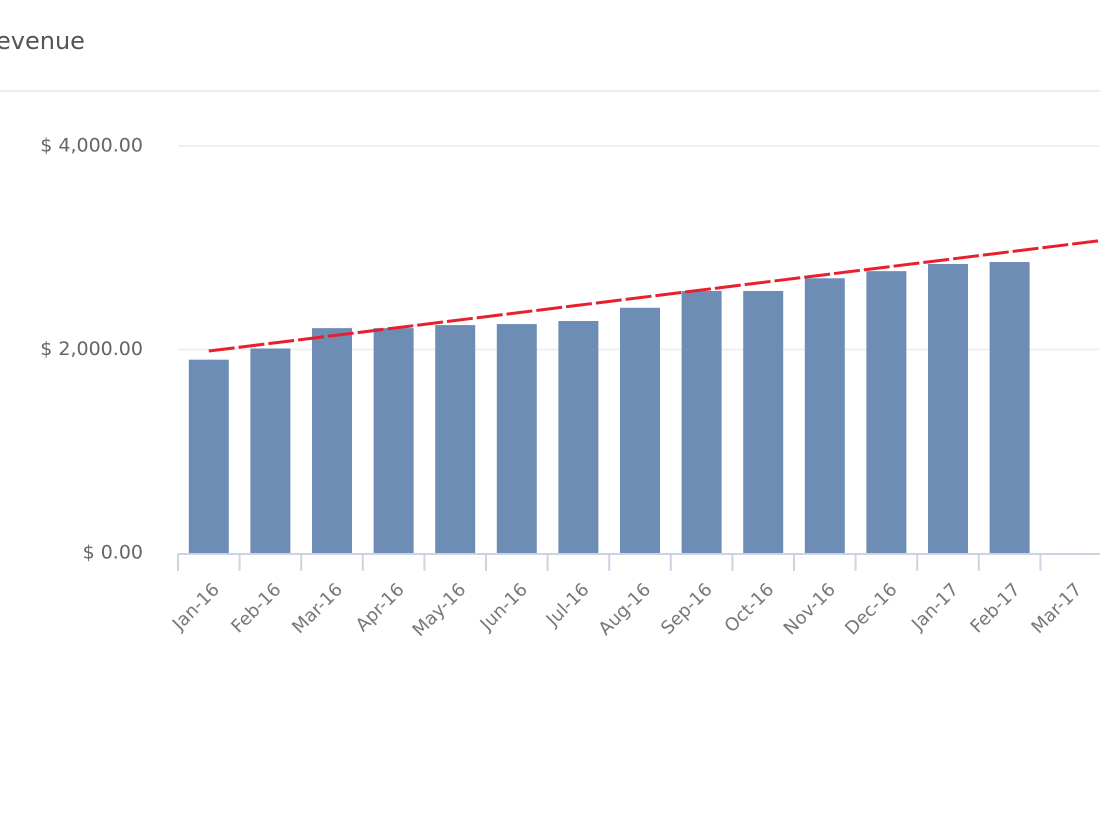  What do you see at coordinates (91, 146) in the screenshot?
I see `y-tick-label: $ 4,000.00` at bounding box center [91, 146].